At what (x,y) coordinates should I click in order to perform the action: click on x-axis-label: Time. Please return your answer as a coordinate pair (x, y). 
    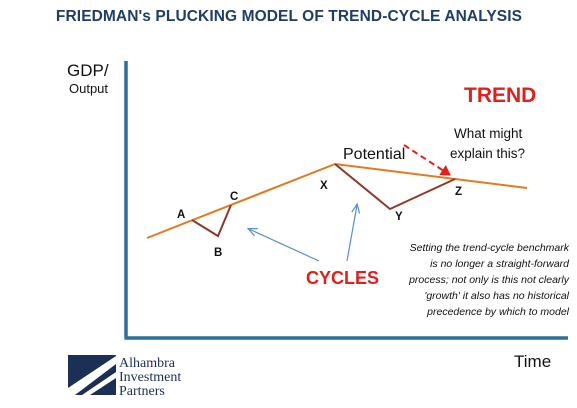
    Looking at the image, I should click on (532, 361).